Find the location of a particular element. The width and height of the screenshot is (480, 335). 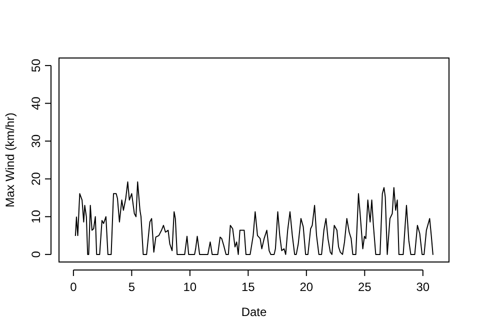

x-tick-label: 25 is located at coordinates (365, 287).